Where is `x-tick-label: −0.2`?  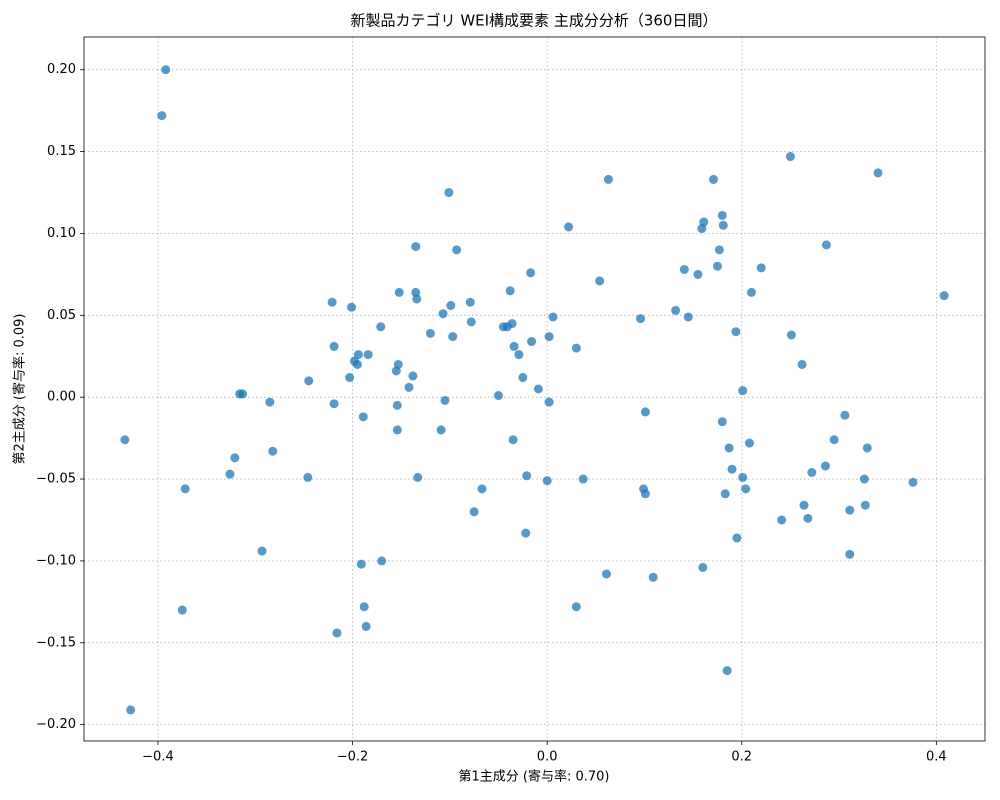 x-tick-label: −0.2 is located at coordinates (353, 757).